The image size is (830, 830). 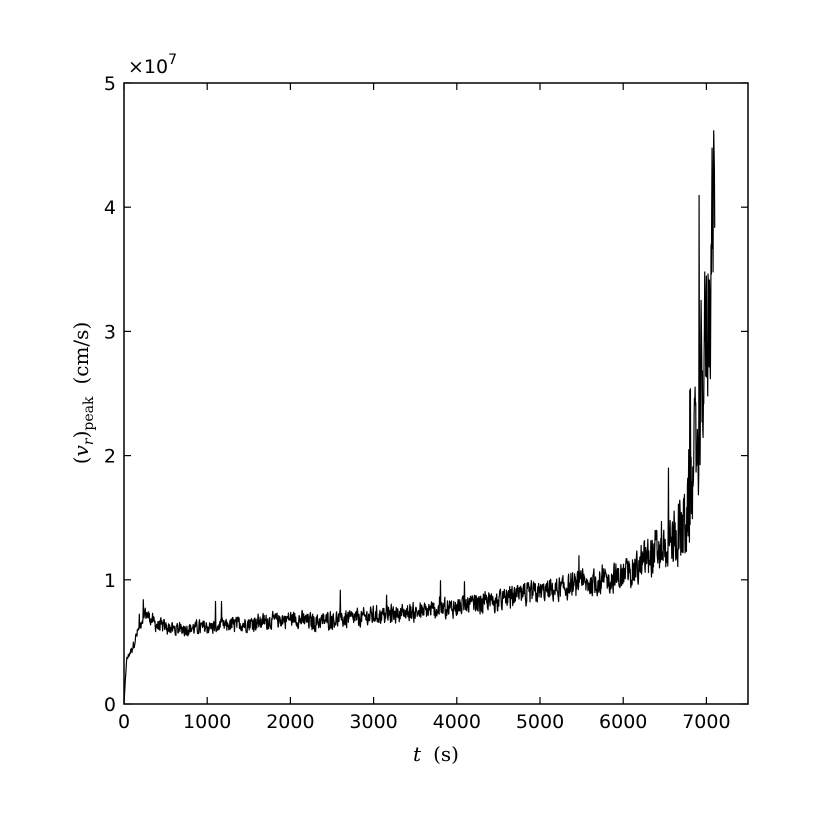 What do you see at coordinates (83, 393) in the screenshot?
I see `y-axis-label: (vr)peak(cm/s)` at bounding box center [83, 393].